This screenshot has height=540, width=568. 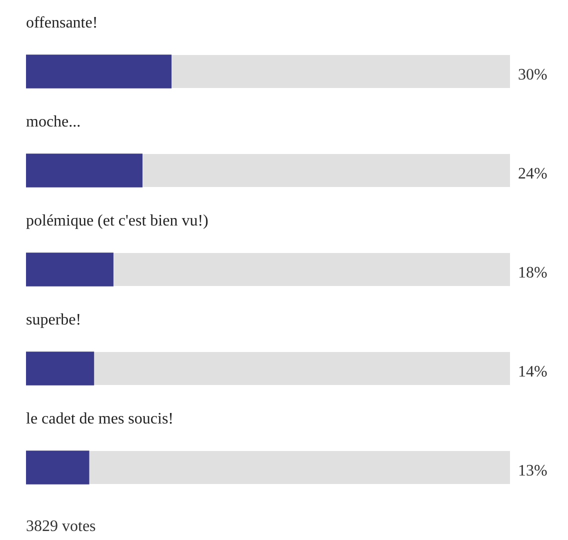 What do you see at coordinates (54, 320) in the screenshot?
I see `y-tick-label: superbe!` at bounding box center [54, 320].